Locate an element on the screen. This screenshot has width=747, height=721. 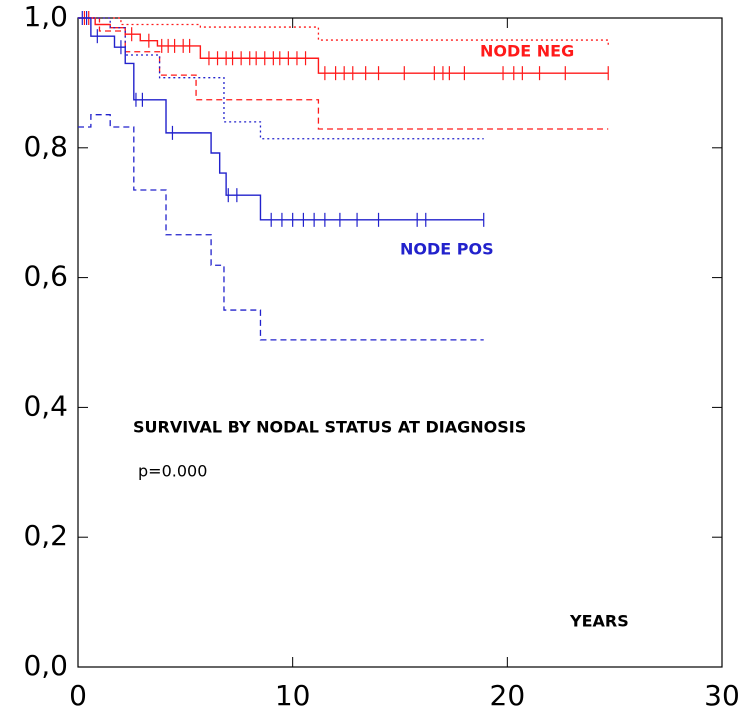
series-label: NODE NEG is located at coordinates (527, 51).